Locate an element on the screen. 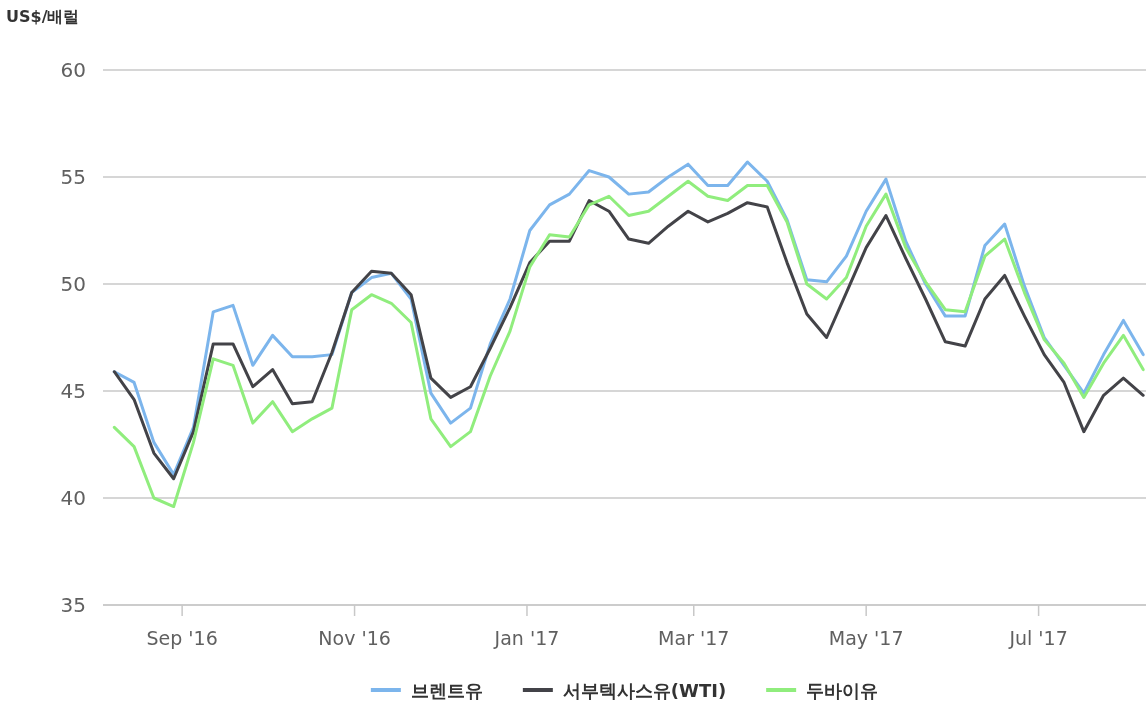  y-tick-label: 35 is located at coordinates (73, 605).